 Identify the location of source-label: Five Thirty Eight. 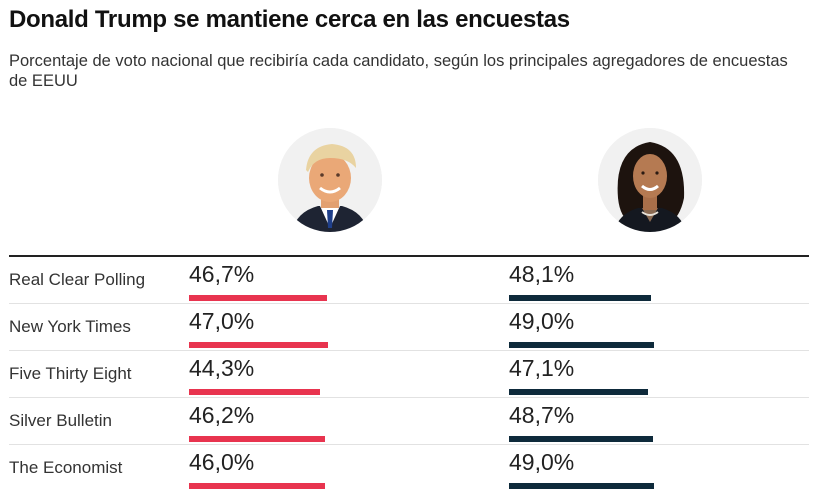
(70, 373).